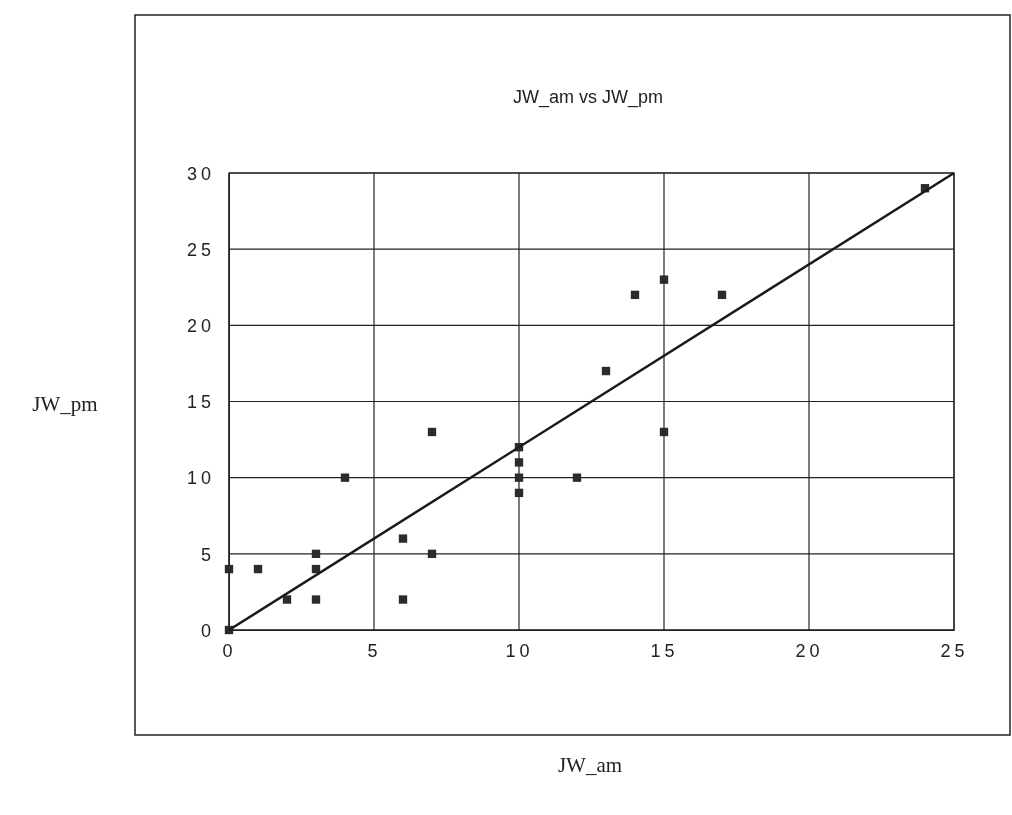 This screenshot has width=1012, height=815. Describe the element at coordinates (664, 650) in the screenshot. I see `x-tick-label: 15` at that location.